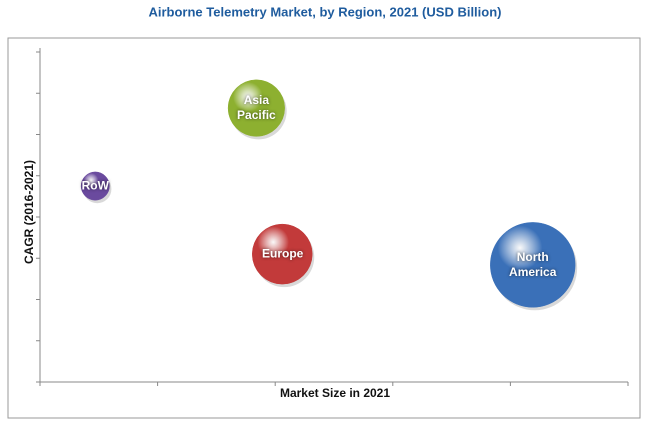 The height and width of the screenshot is (425, 650). I want to click on bubble-label: Europe, so click(283, 253).